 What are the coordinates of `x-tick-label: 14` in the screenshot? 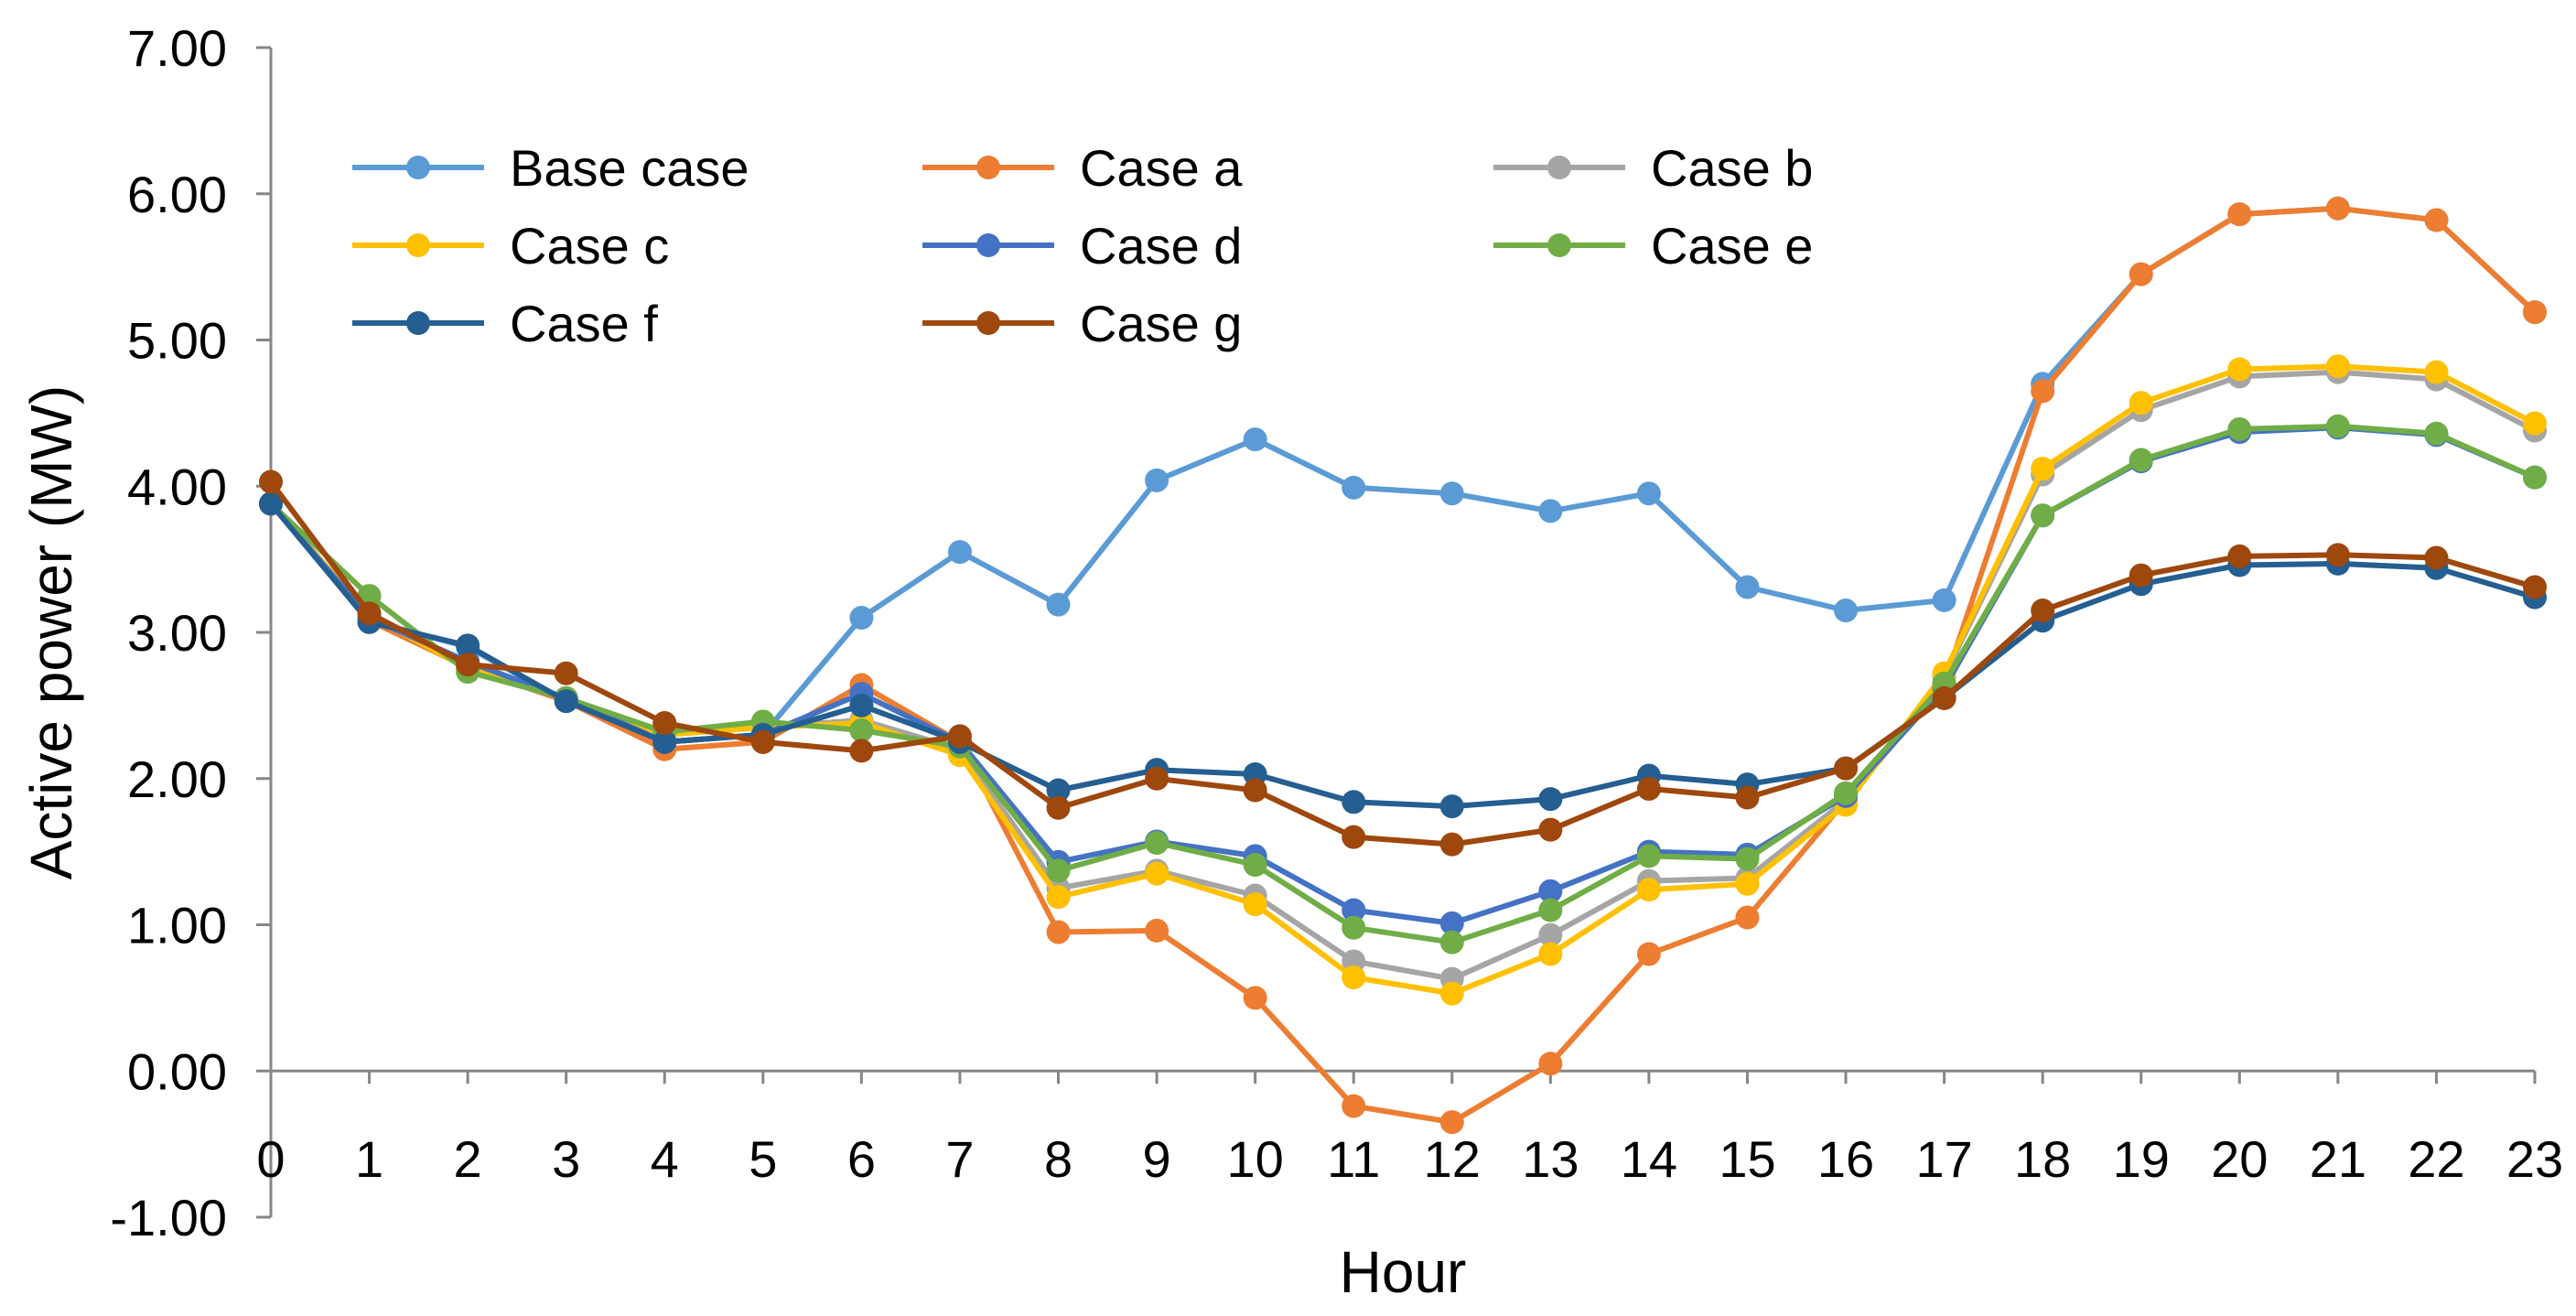 It's located at (1649, 1159).